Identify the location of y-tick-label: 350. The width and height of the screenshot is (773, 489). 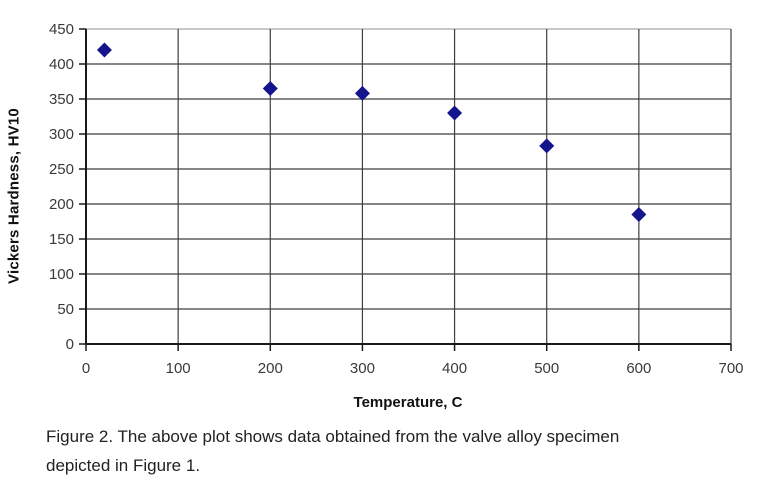
(61, 99).